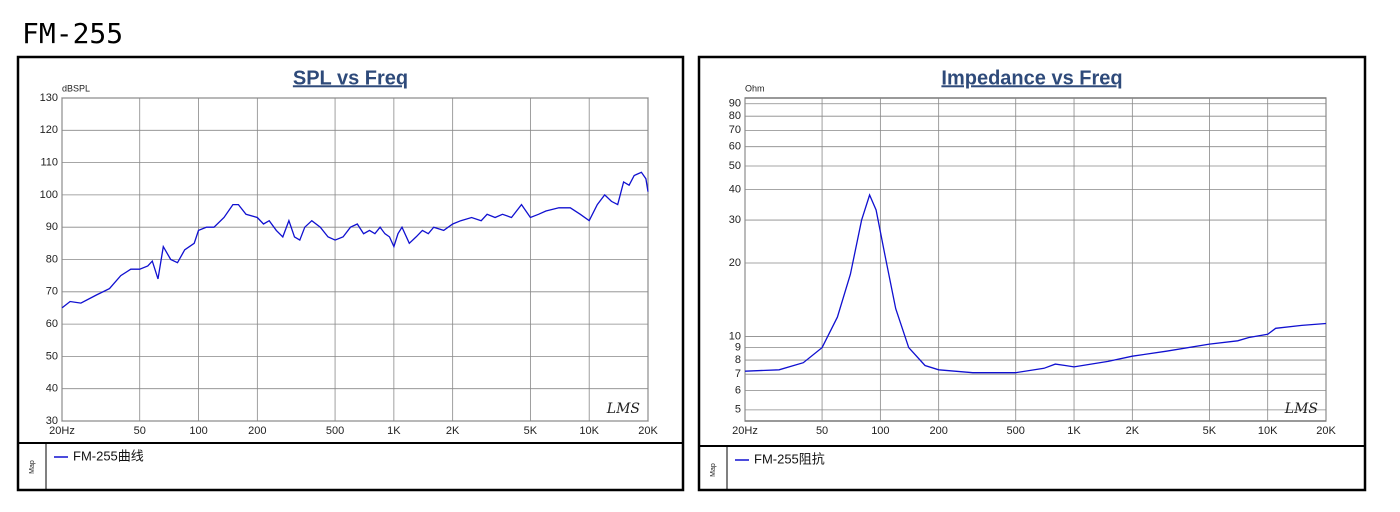 Image resolution: width=1400 pixels, height=512 pixels. I want to click on legend-label: FM-255阻抗, so click(789, 458).